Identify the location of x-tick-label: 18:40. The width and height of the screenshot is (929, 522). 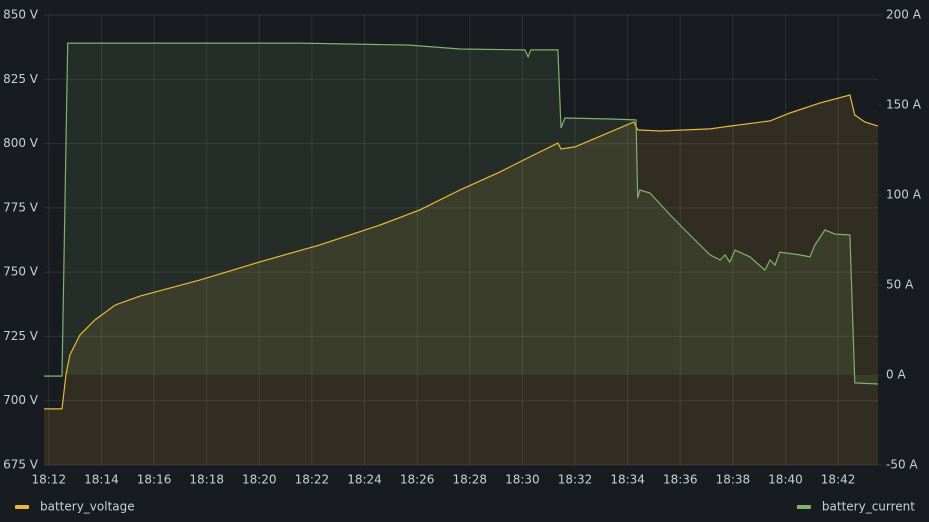
(785, 480).